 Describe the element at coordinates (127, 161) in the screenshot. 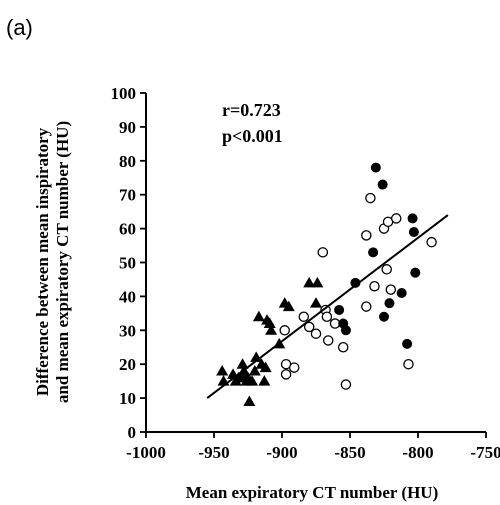

I see `y-tick-label: 80` at that location.